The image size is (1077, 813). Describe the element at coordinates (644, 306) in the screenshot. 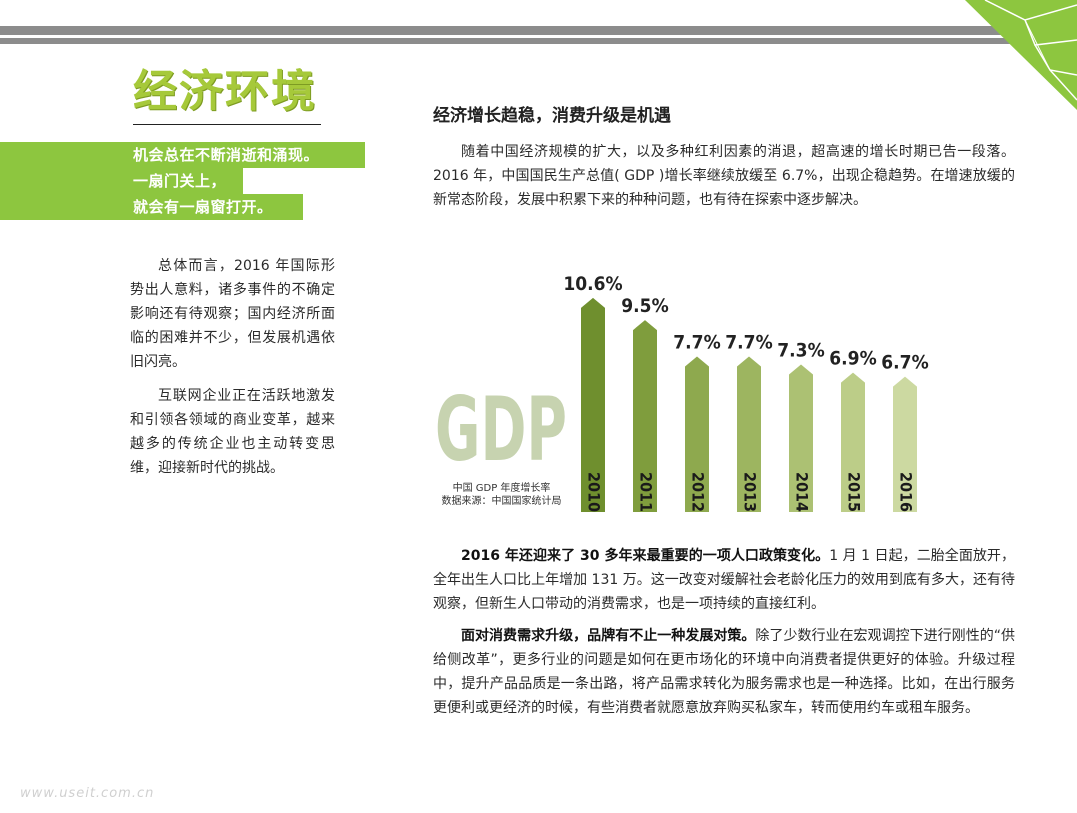

I see `value-label-2011: 9.5%` at that location.